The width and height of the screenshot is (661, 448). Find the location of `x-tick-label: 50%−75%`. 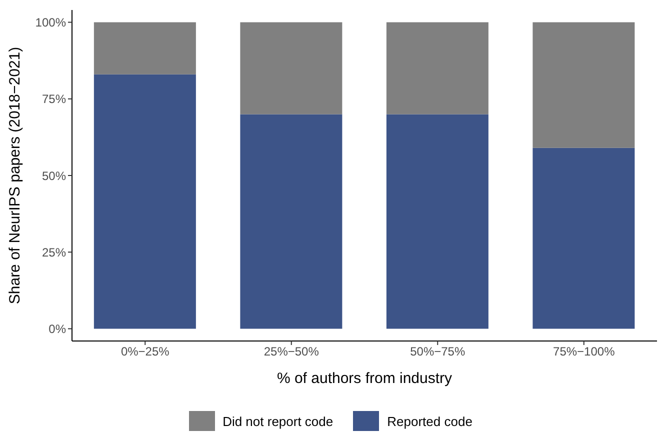

x-tick-label: 50%−75% is located at coordinates (438, 351).